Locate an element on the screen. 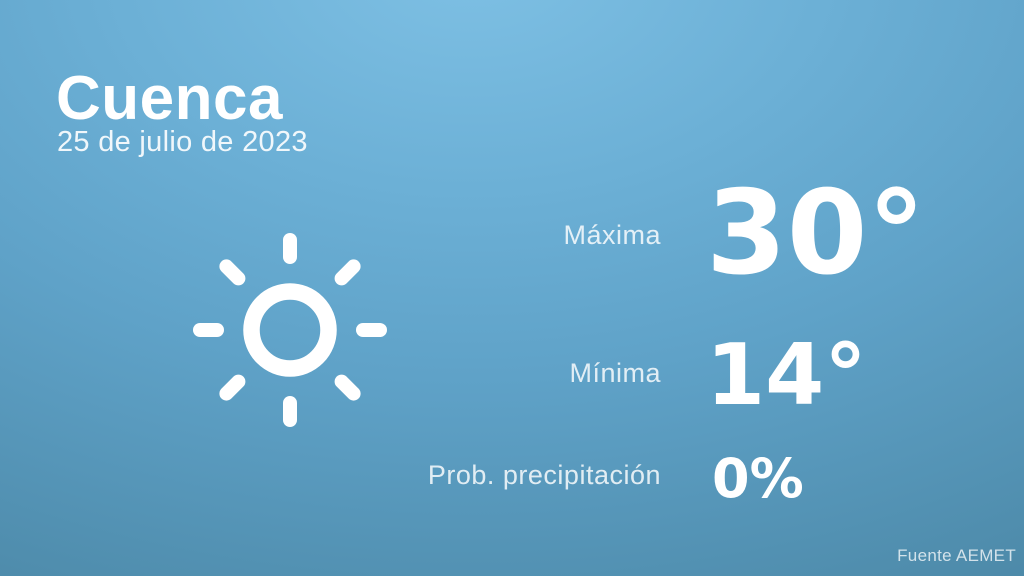 The height and width of the screenshot is (576, 1024). forecast-date: 25 de julio de 2023 is located at coordinates (182, 142).